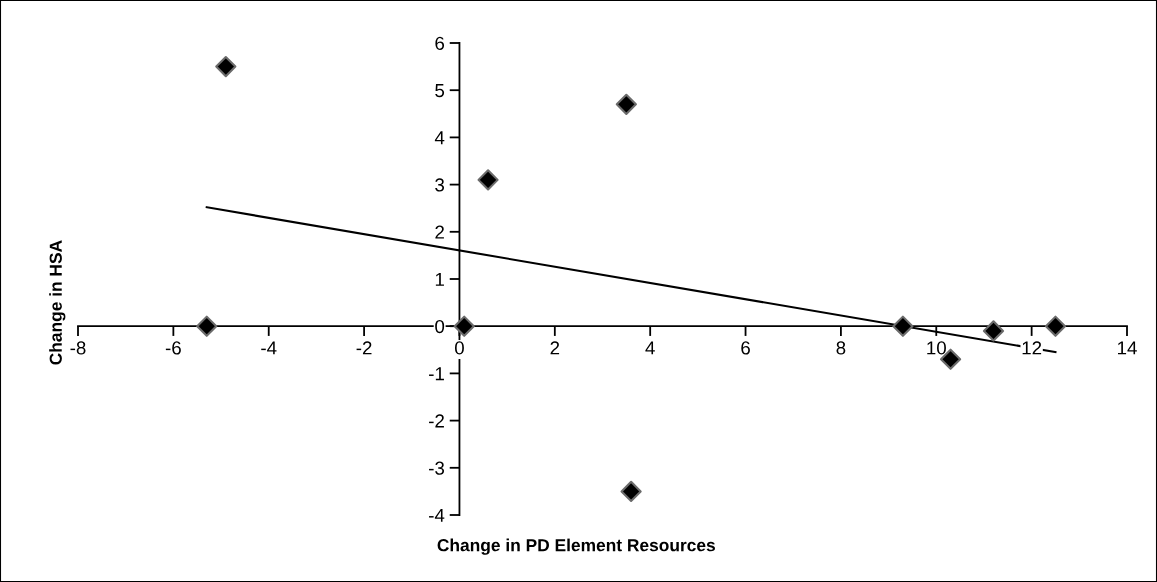 This screenshot has width=1157, height=582. Describe the element at coordinates (364, 348) in the screenshot. I see `x-tick-label: -2` at that location.